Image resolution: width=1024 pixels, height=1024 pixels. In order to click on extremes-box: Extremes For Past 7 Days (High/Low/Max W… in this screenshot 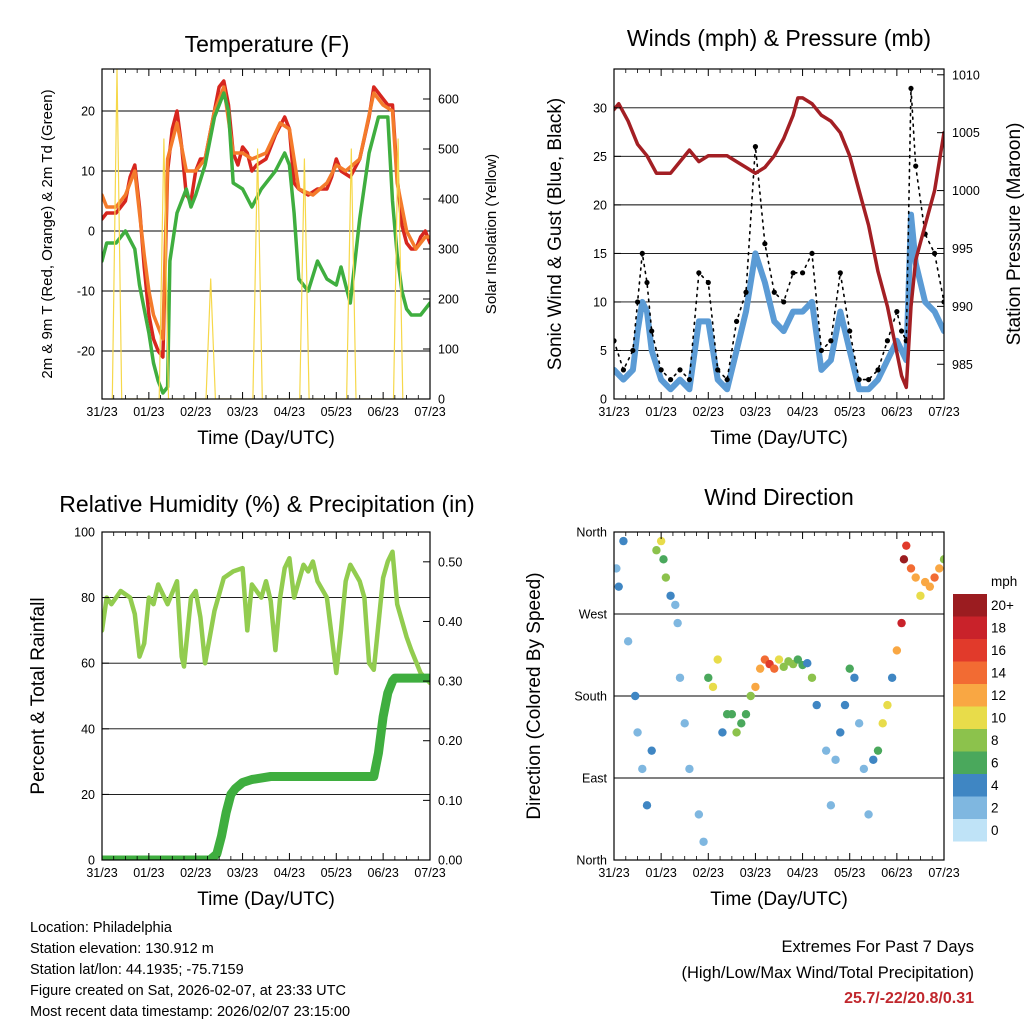, I will do `click(827, 973)`.